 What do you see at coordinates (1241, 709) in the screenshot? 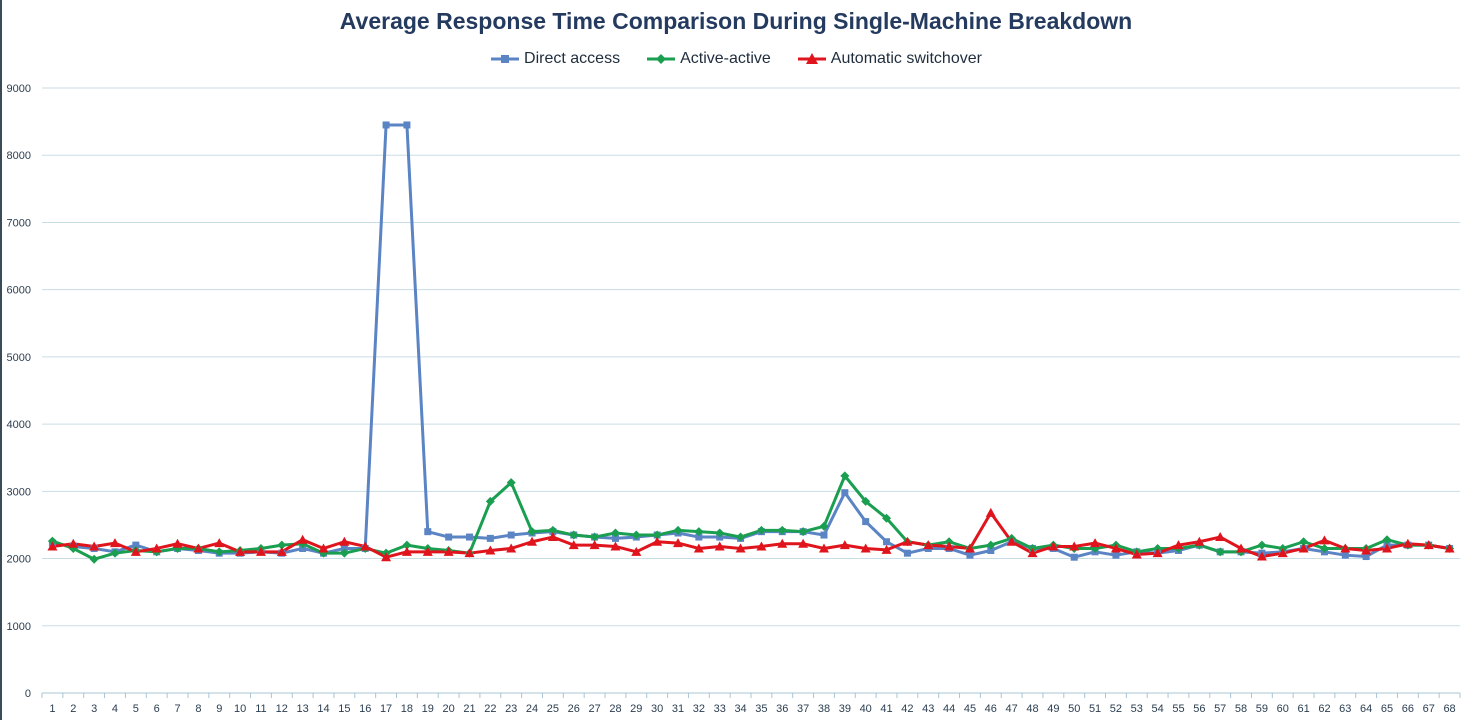
I see `x-tick-label: 58` at bounding box center [1241, 709].